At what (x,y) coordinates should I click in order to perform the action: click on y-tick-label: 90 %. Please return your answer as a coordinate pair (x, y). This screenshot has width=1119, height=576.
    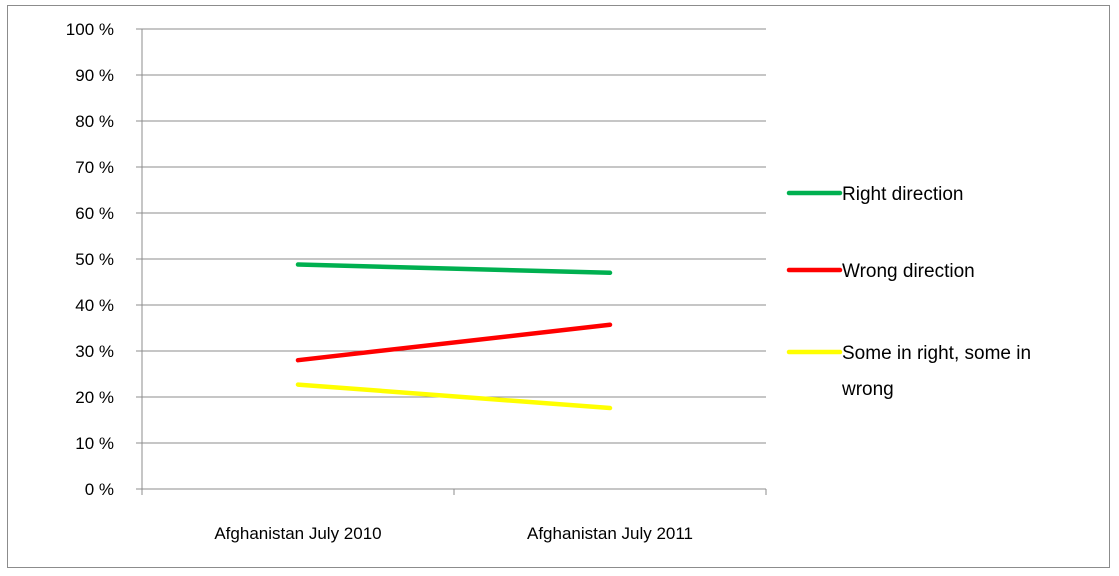
    Looking at the image, I should click on (94, 75).